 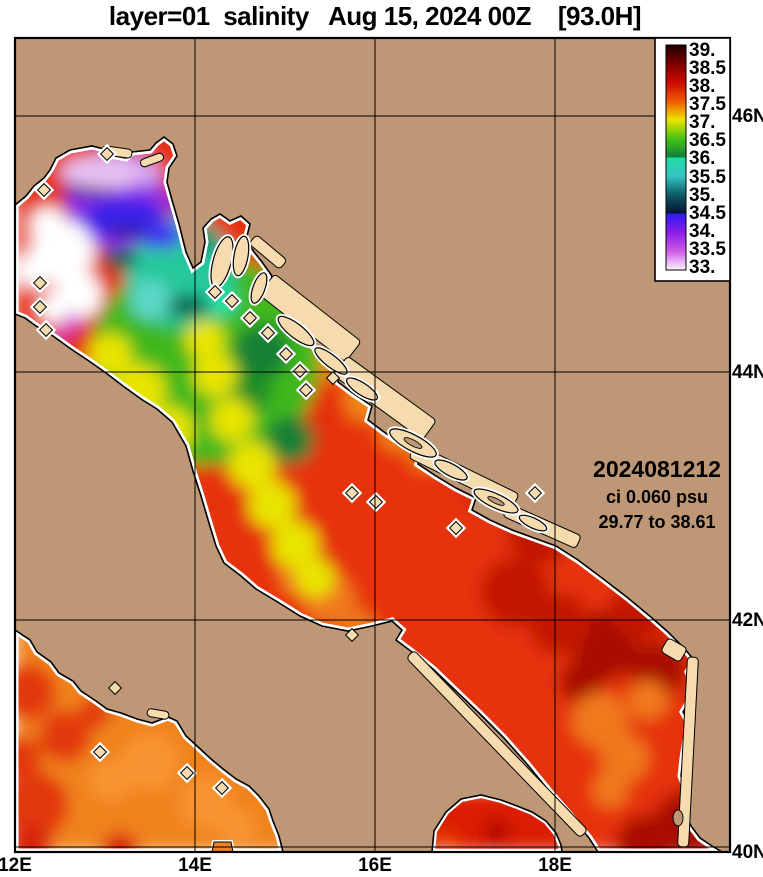 I want to click on colorbar-tick-label: 36.5, so click(x=707, y=141).